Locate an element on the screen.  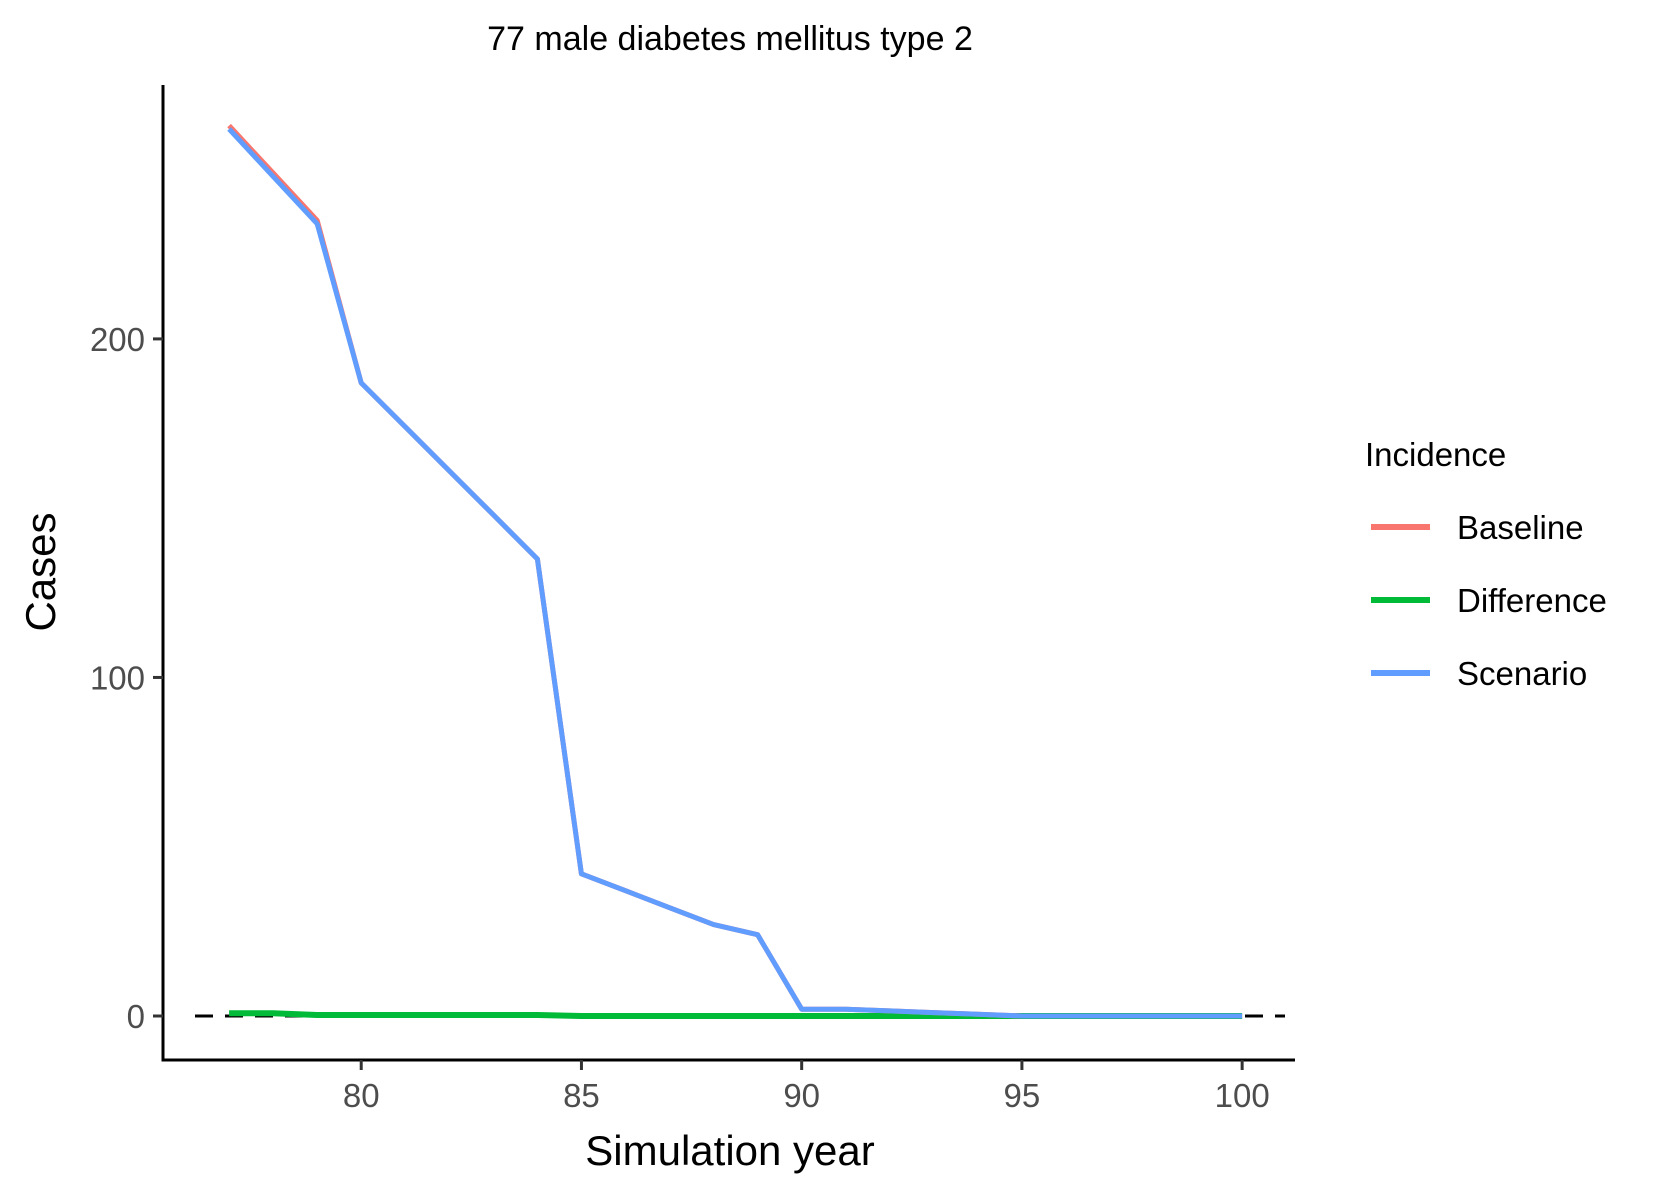
legend-label-baseline: Baseline is located at coordinates (1520, 527).